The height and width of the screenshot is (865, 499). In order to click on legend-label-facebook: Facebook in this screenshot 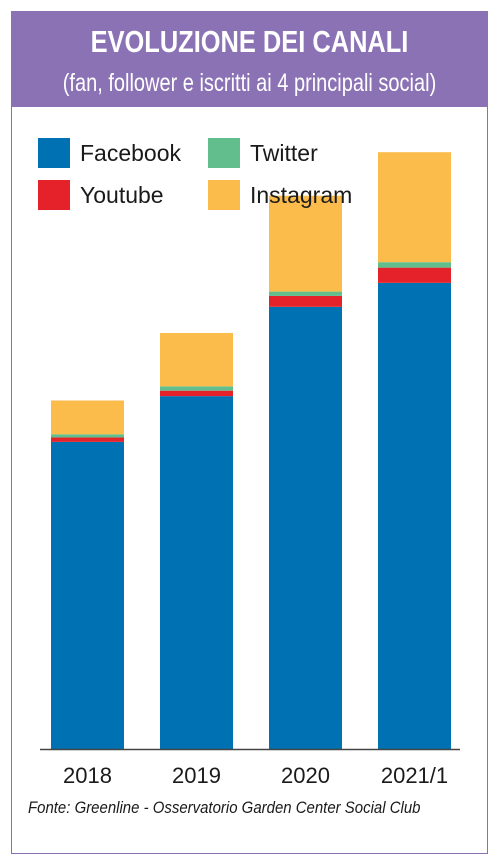, I will do `click(131, 153)`.